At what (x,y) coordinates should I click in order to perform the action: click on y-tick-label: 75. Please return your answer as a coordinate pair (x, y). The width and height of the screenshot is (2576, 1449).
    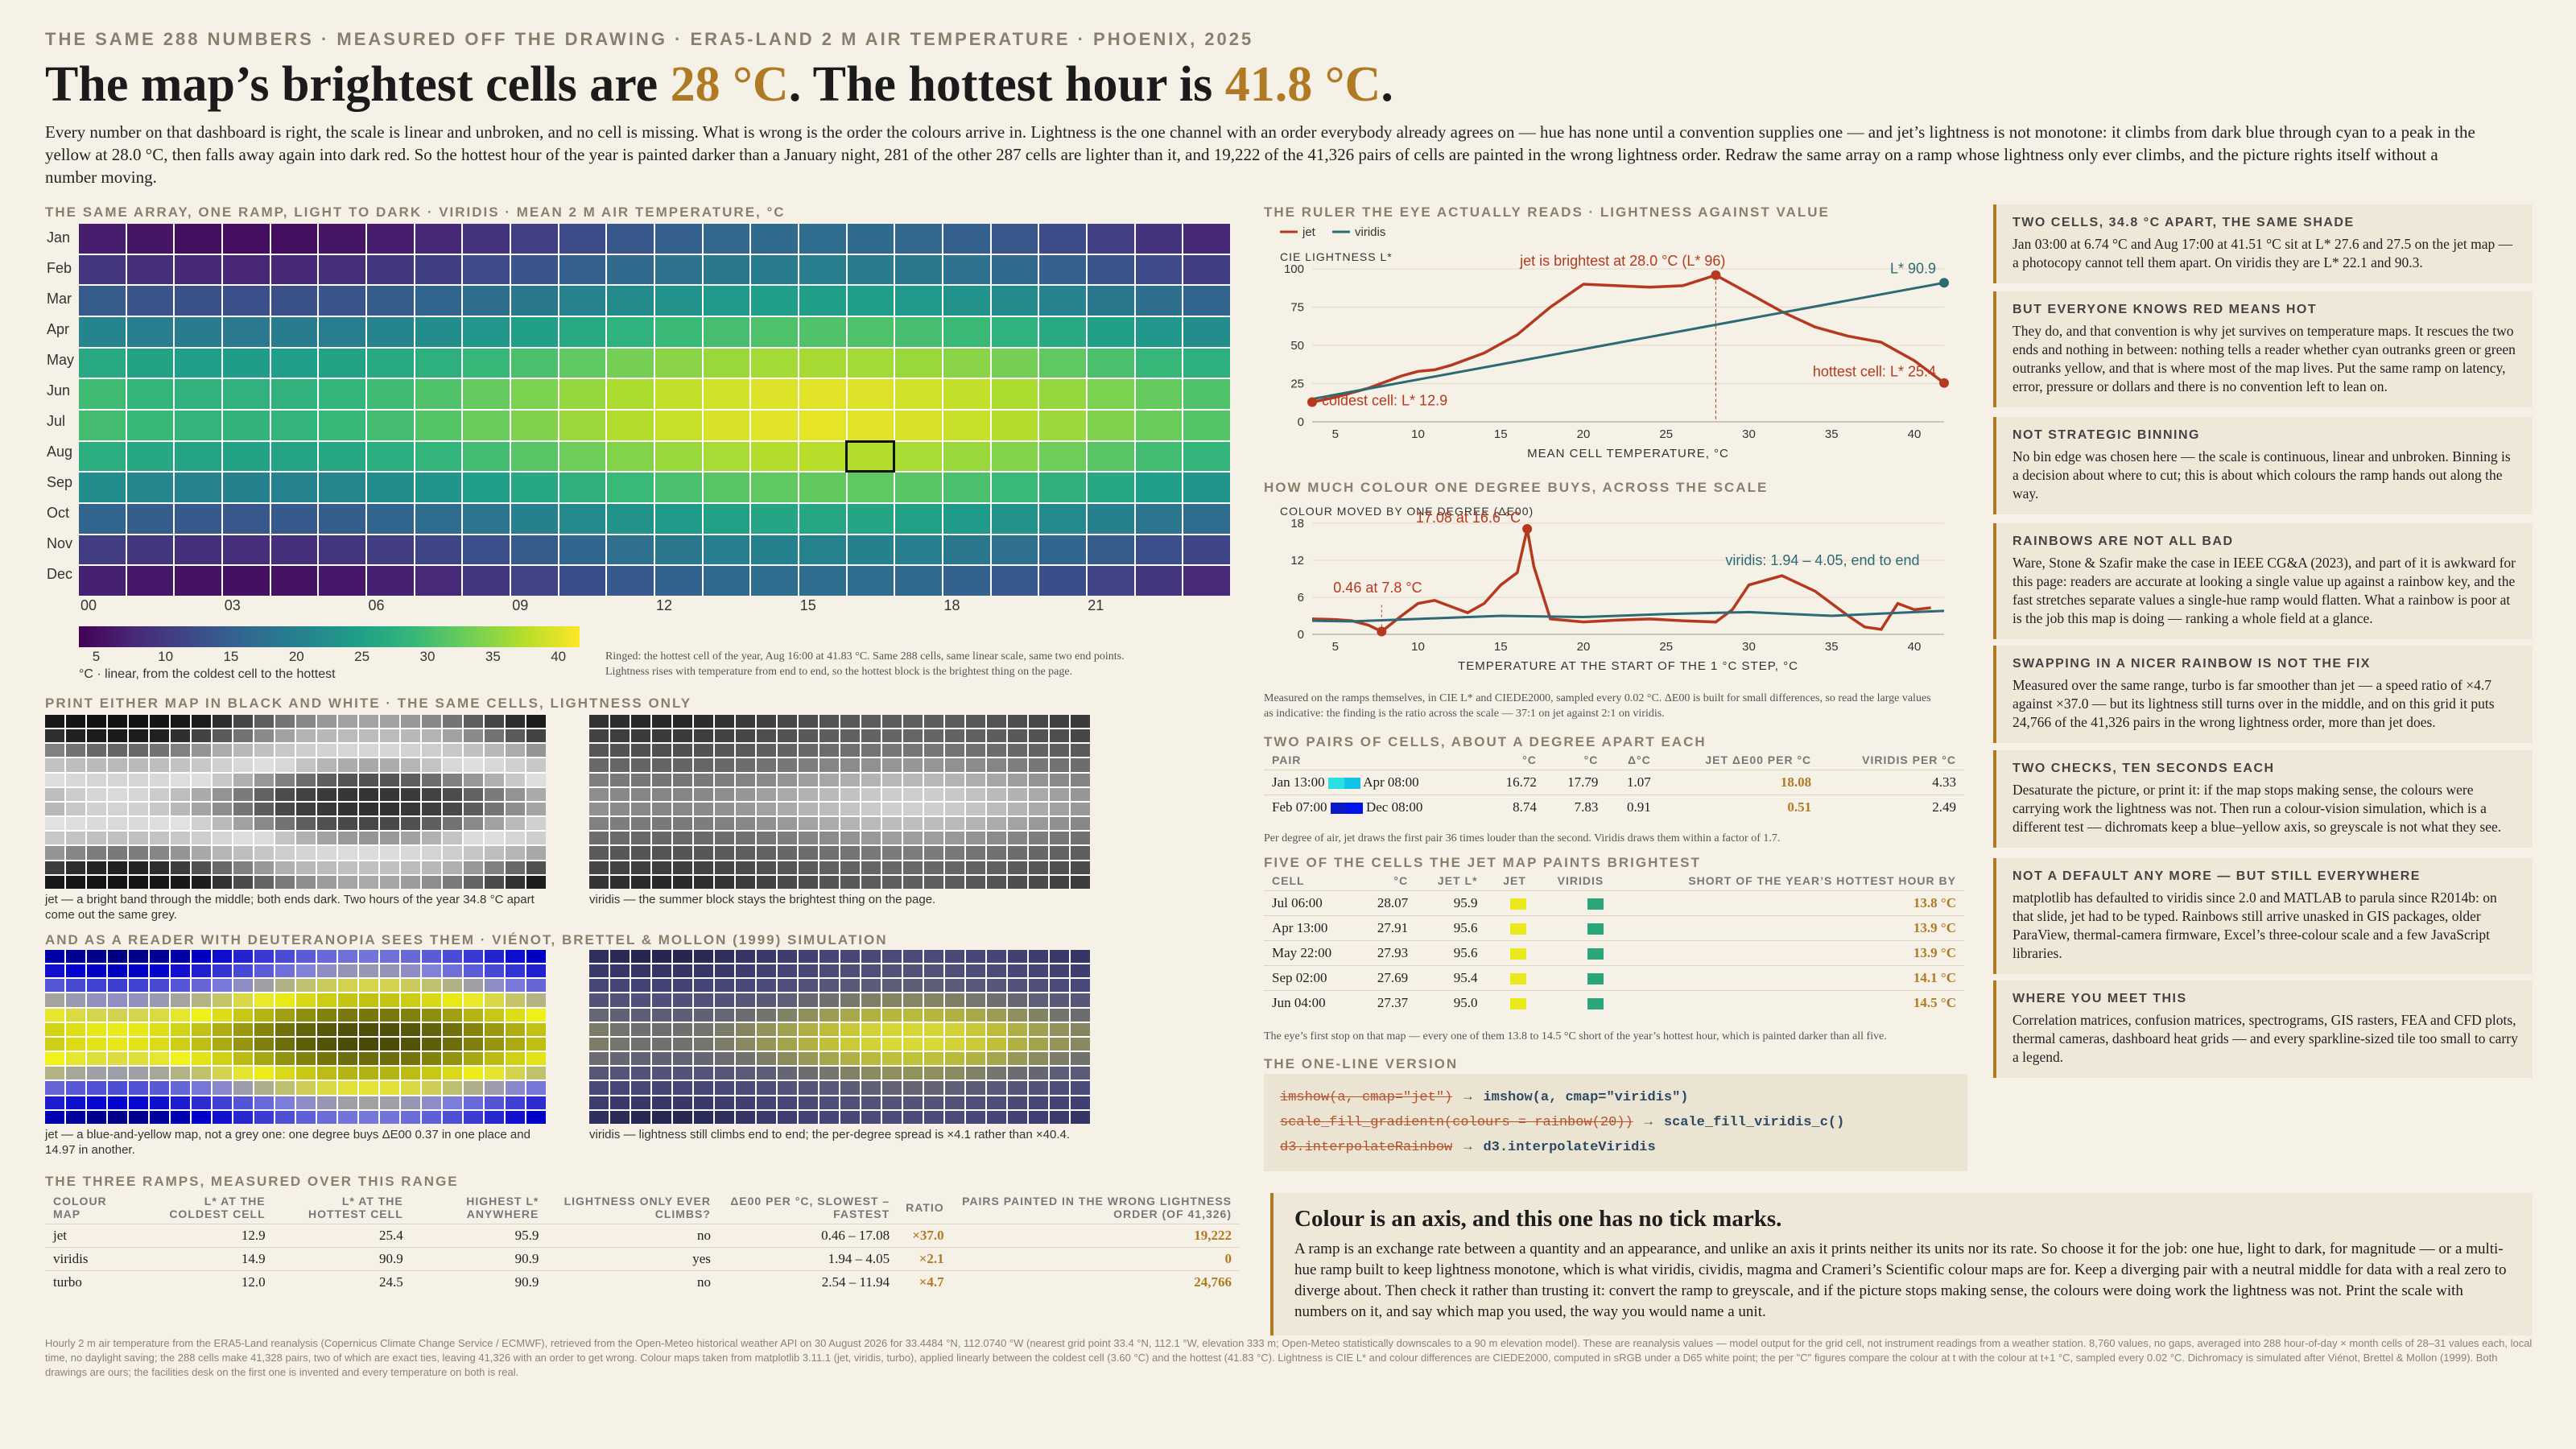
    Looking at the image, I should click on (1297, 308).